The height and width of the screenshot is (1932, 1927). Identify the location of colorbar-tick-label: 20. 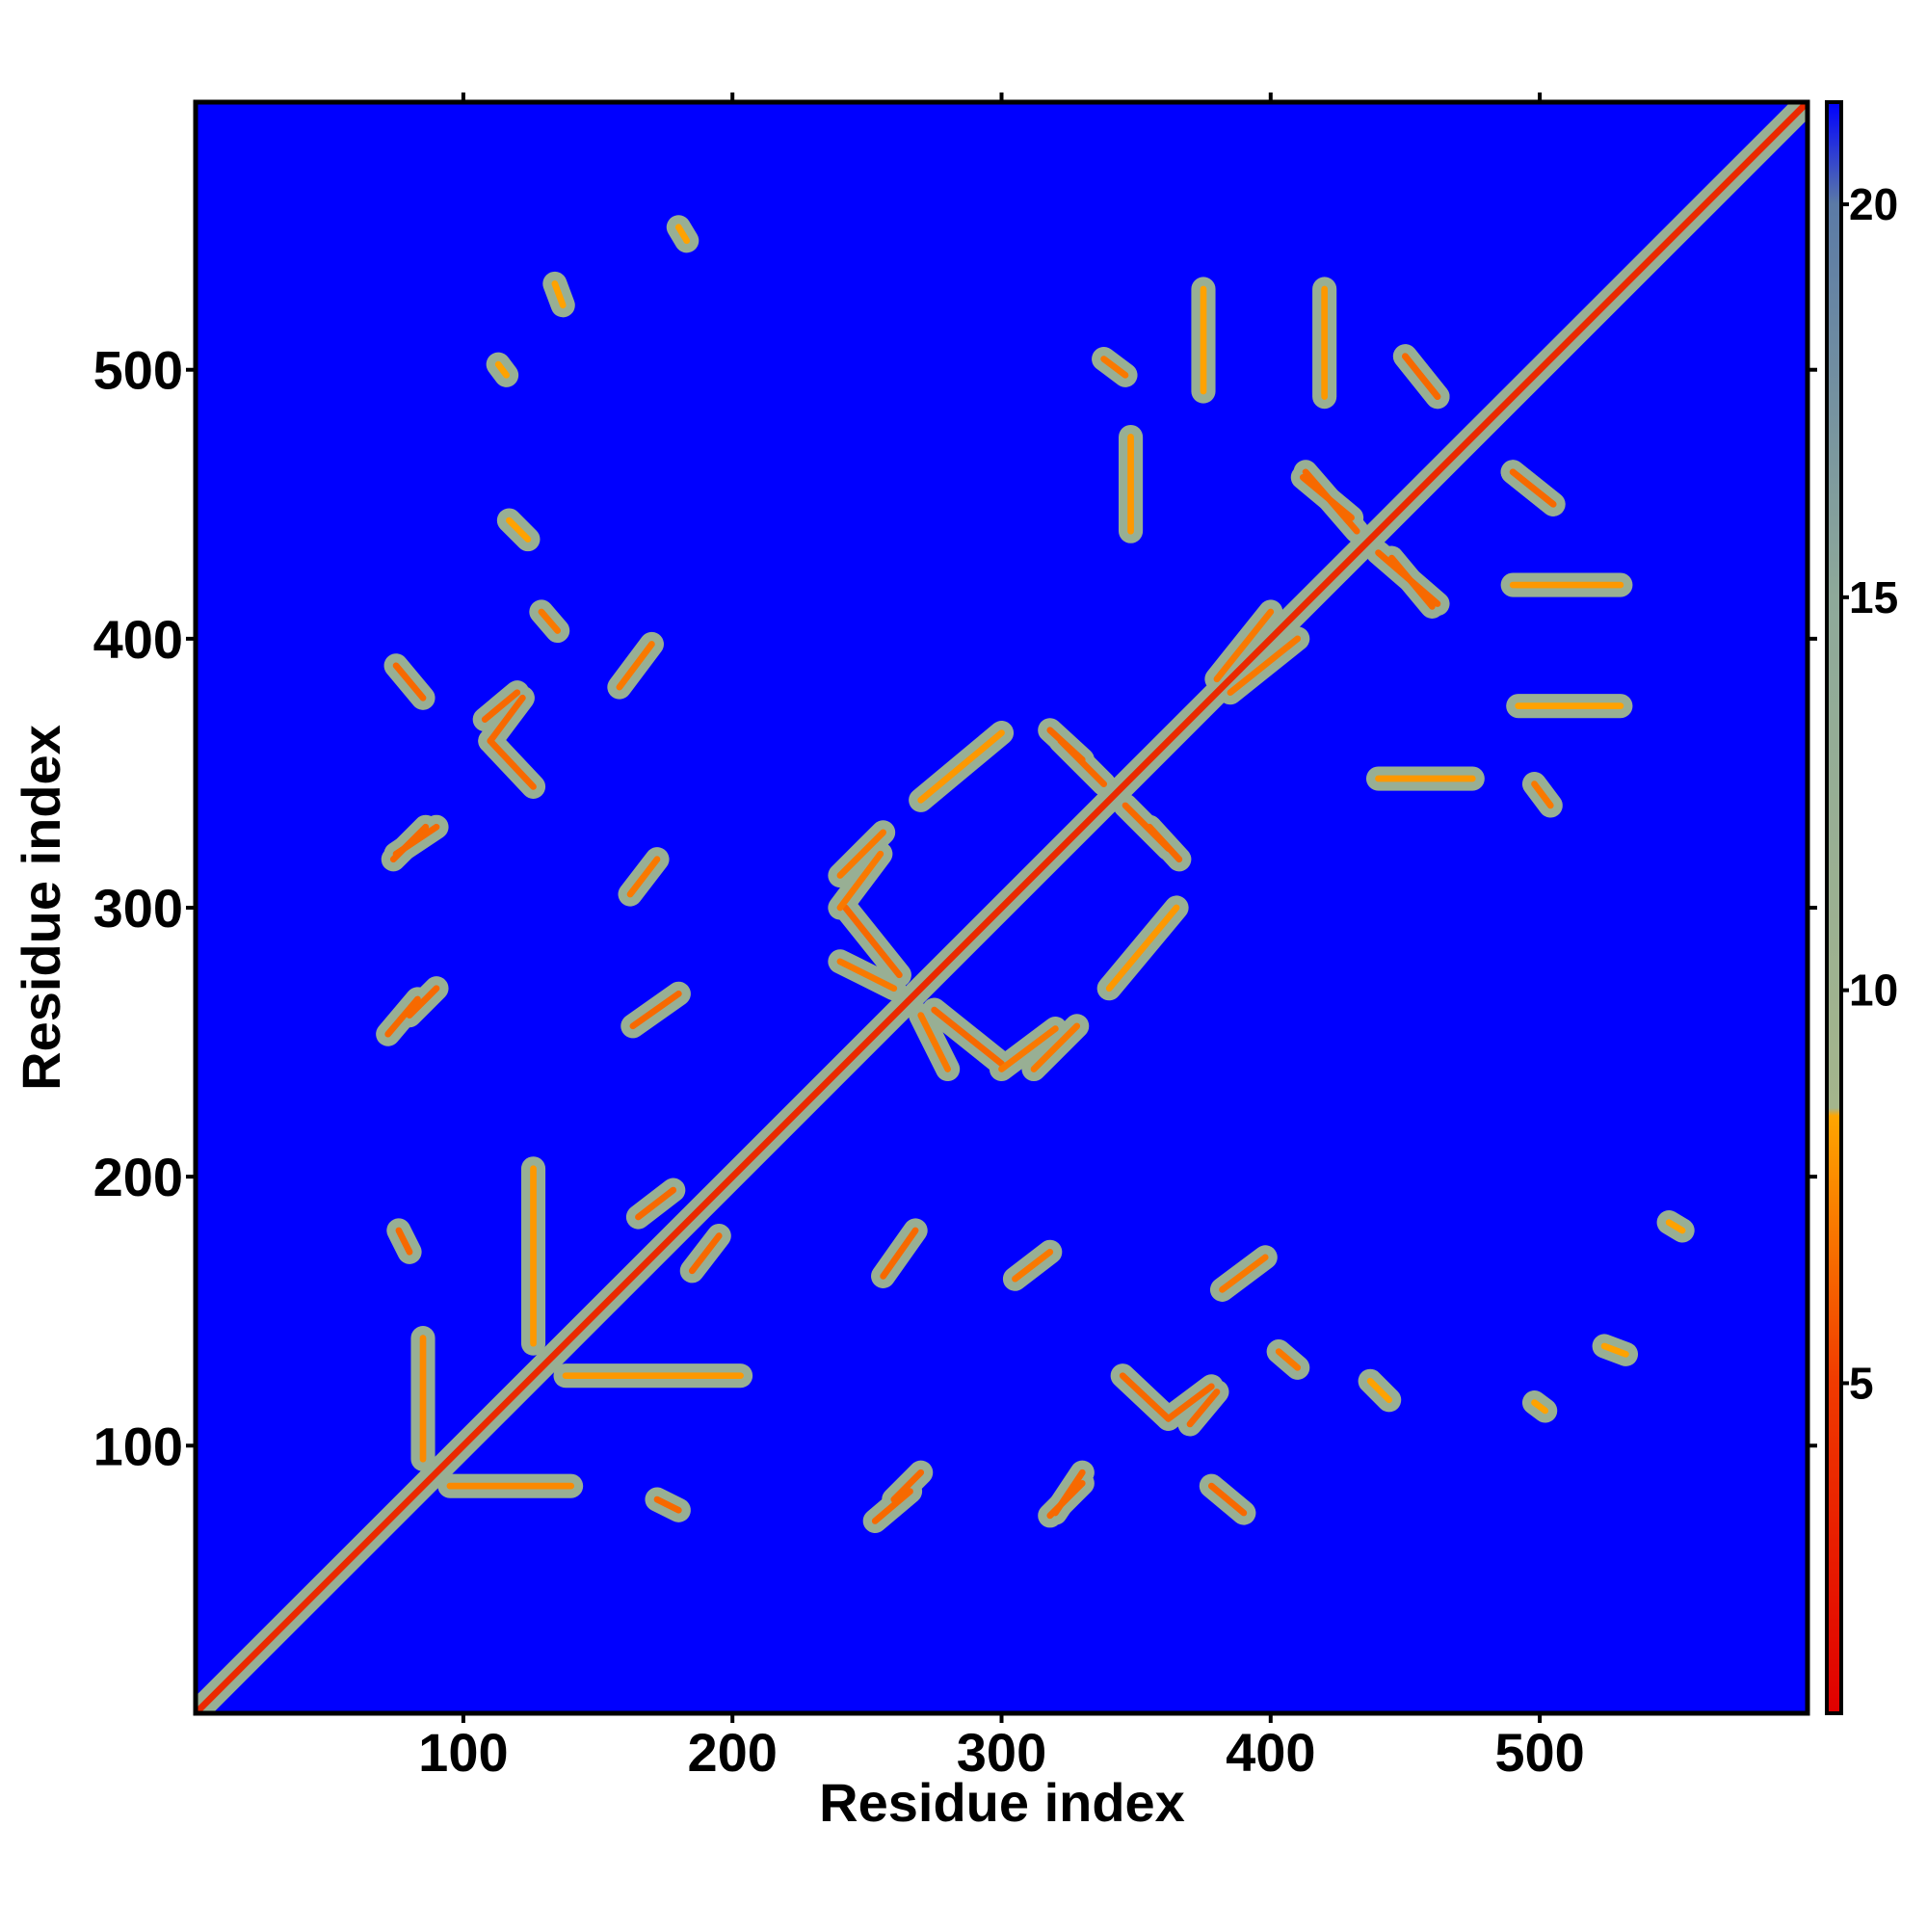
(1873, 204).